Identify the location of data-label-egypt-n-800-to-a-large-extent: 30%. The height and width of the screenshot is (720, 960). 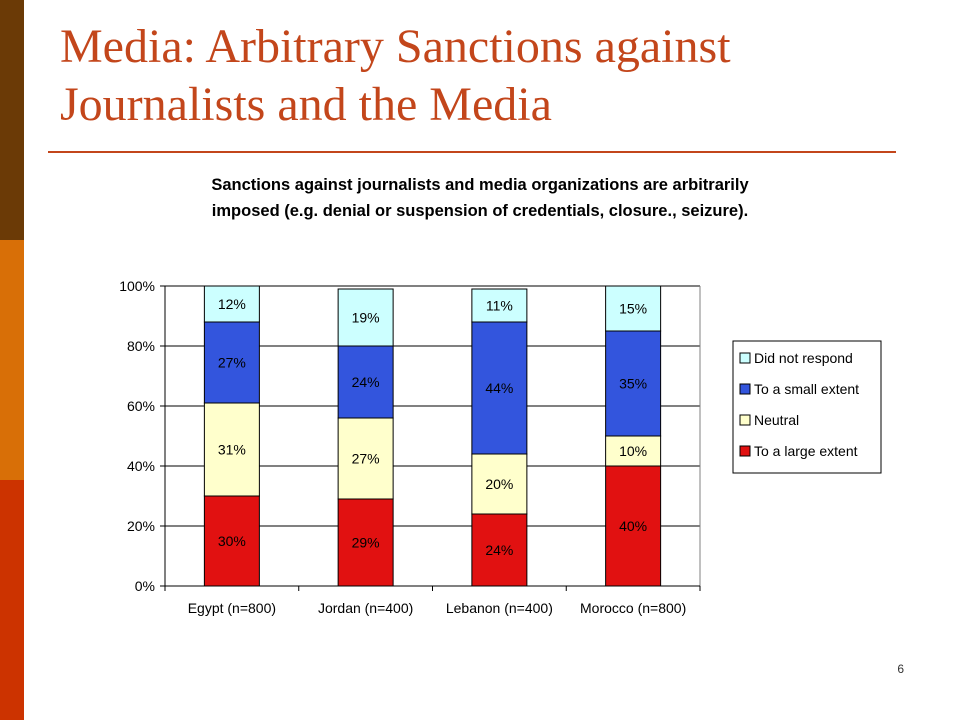
(232, 541).